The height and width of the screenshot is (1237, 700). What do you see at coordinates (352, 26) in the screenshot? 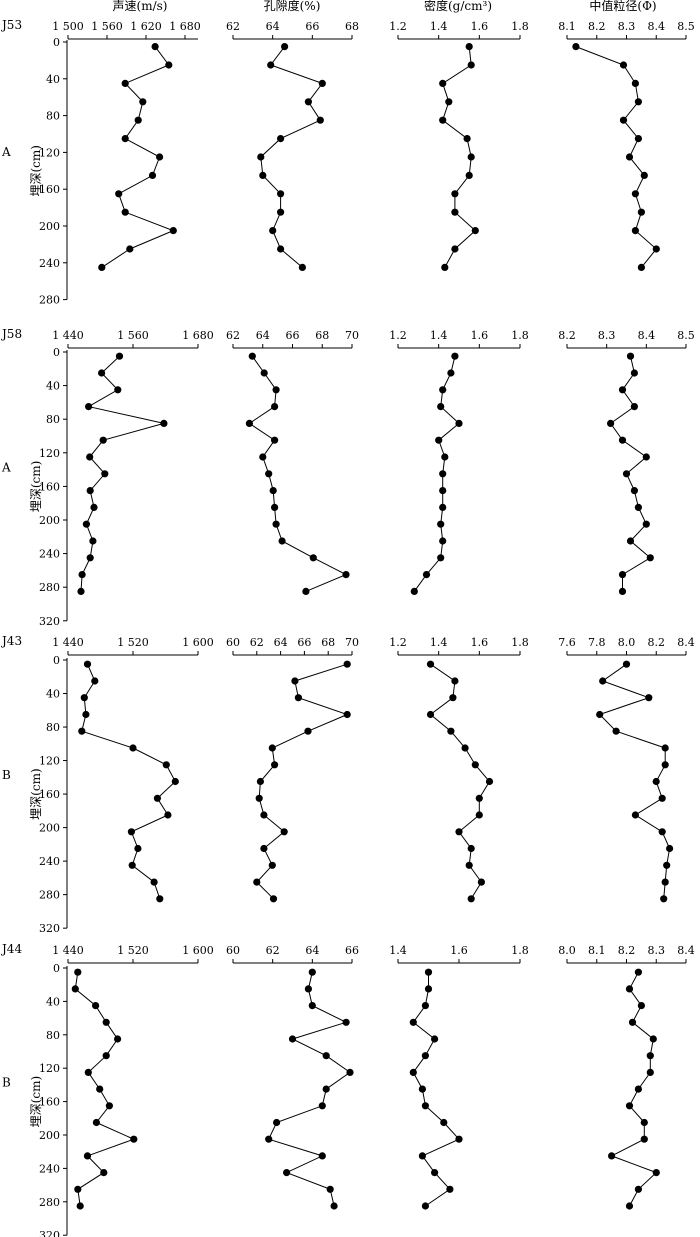
I see `x-tick-label: 68` at bounding box center [352, 26].